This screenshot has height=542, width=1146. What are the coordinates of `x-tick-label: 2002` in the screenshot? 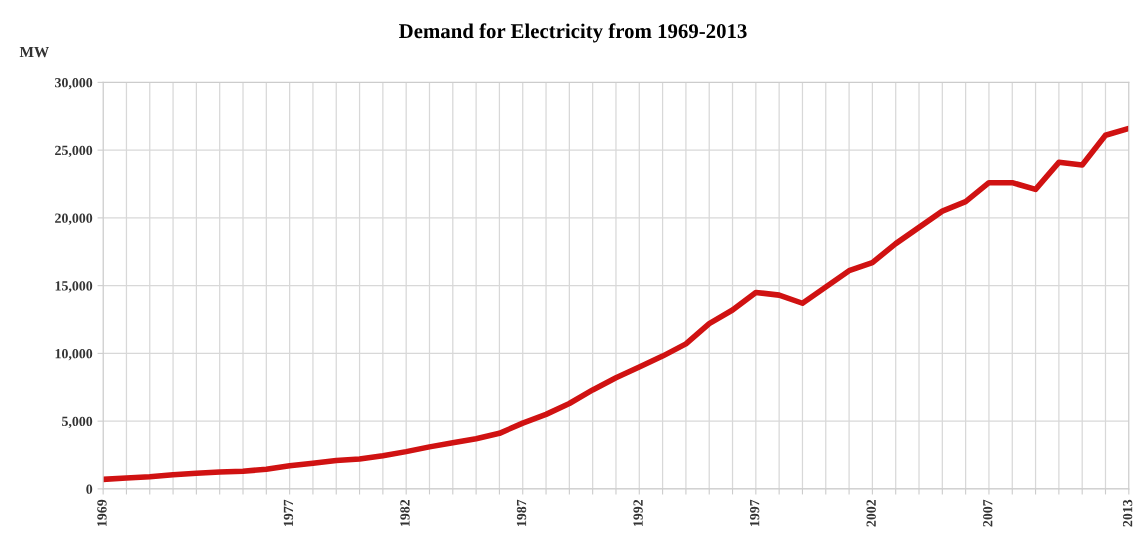 It's located at (871, 513).